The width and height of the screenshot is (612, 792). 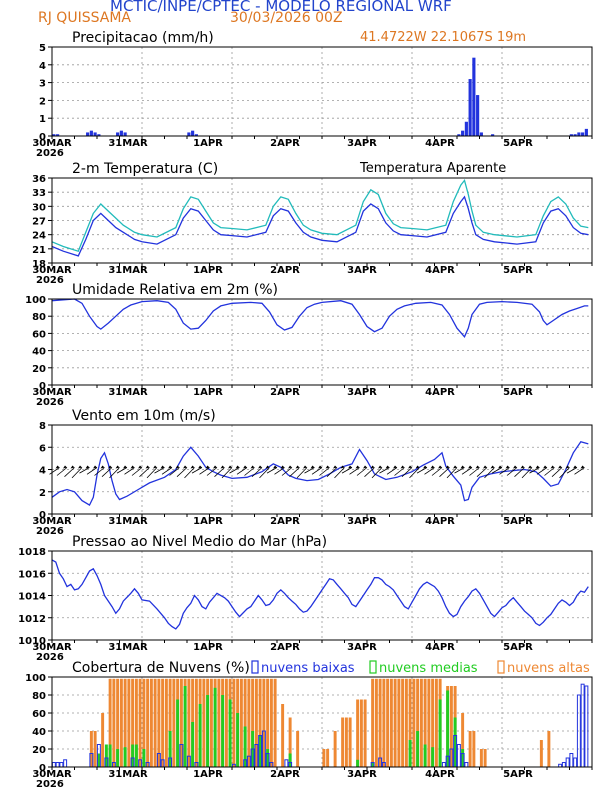 I want to click on x-tick-label: 1APR, so click(x=208, y=392).